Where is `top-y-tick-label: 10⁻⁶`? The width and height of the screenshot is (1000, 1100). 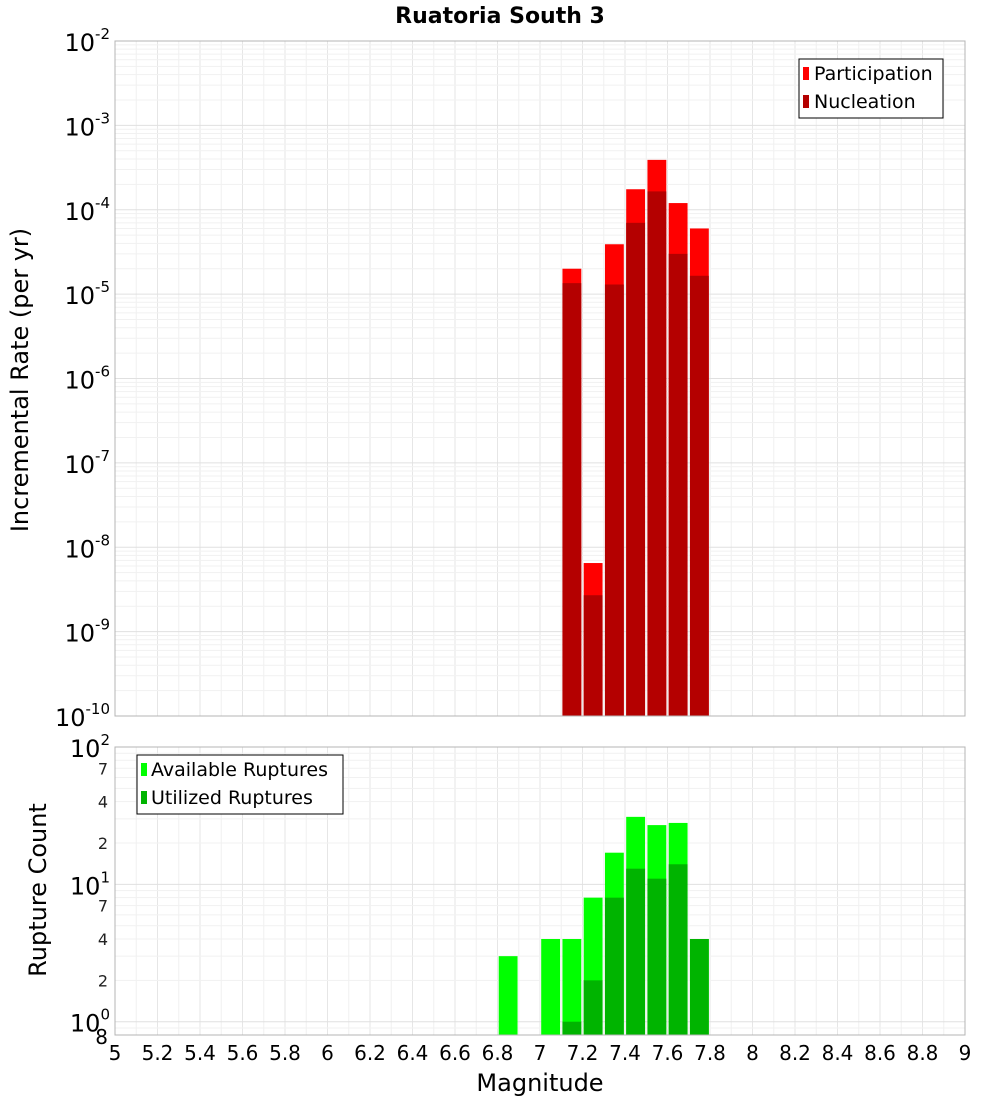
top-y-tick-label: 10⁻⁶ is located at coordinates (87, 379).